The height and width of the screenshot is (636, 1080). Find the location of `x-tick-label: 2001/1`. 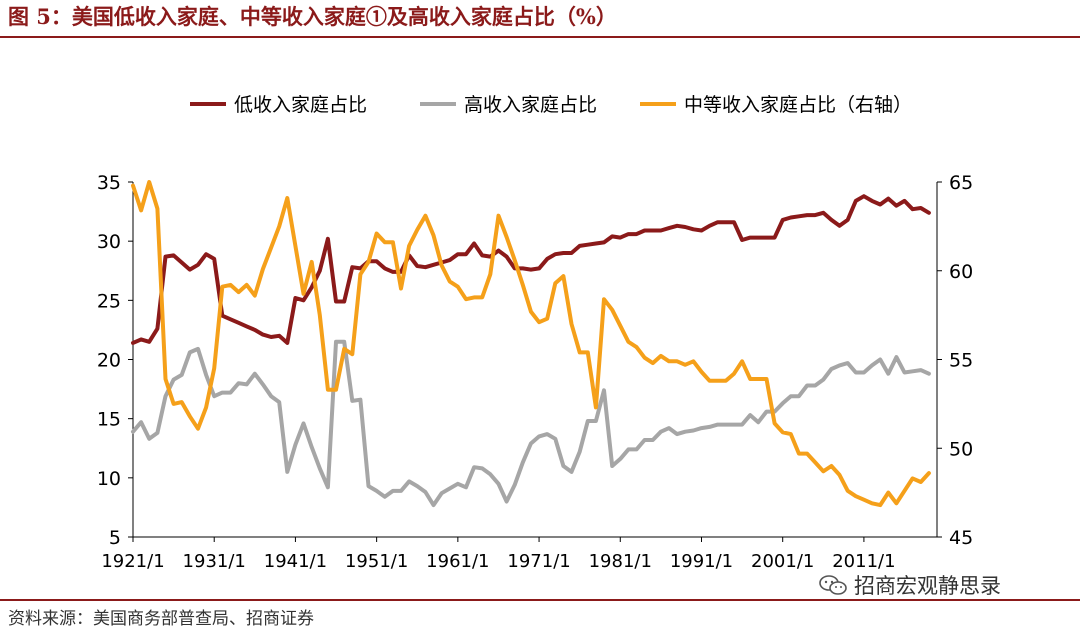

x-tick-label: 2001/1 is located at coordinates (782, 561).